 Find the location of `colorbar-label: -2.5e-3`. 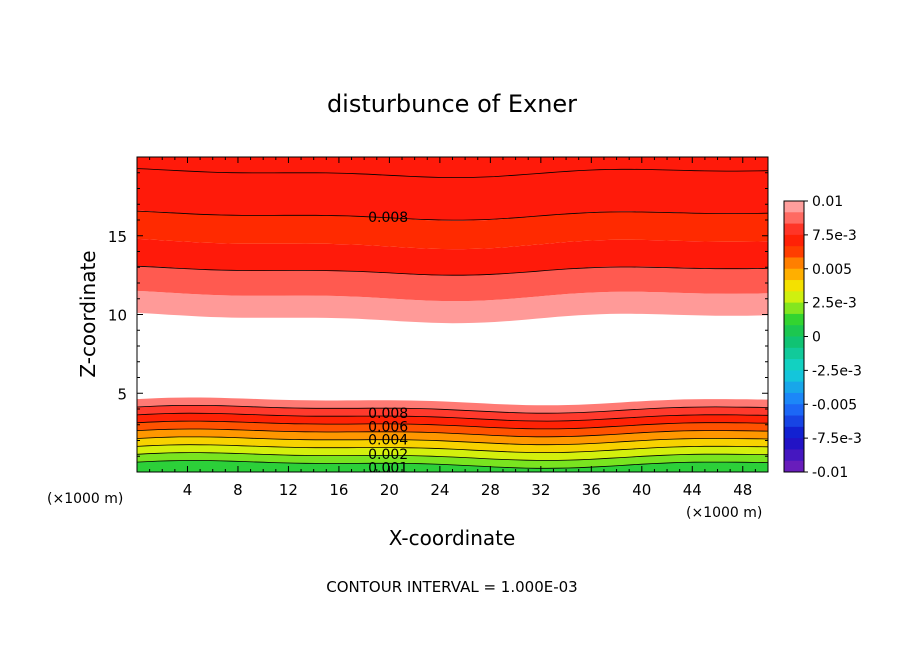

colorbar-label: -2.5e-3 is located at coordinates (837, 371).